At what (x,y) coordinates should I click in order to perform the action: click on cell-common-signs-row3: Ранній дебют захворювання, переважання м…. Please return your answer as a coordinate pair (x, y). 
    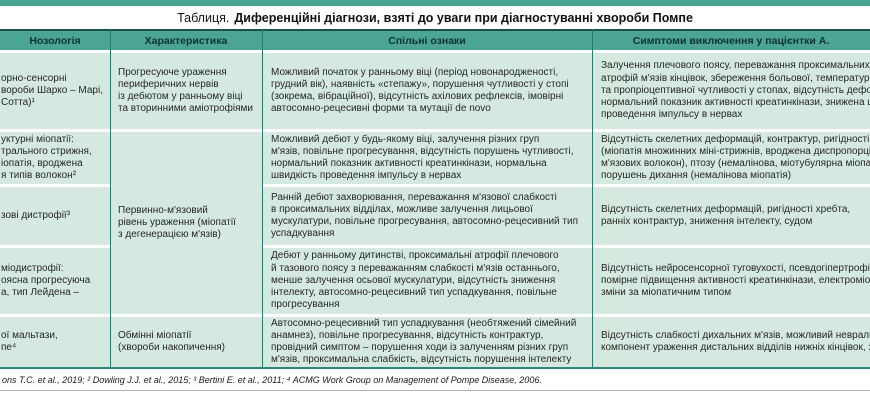
    Looking at the image, I should click on (427, 216).